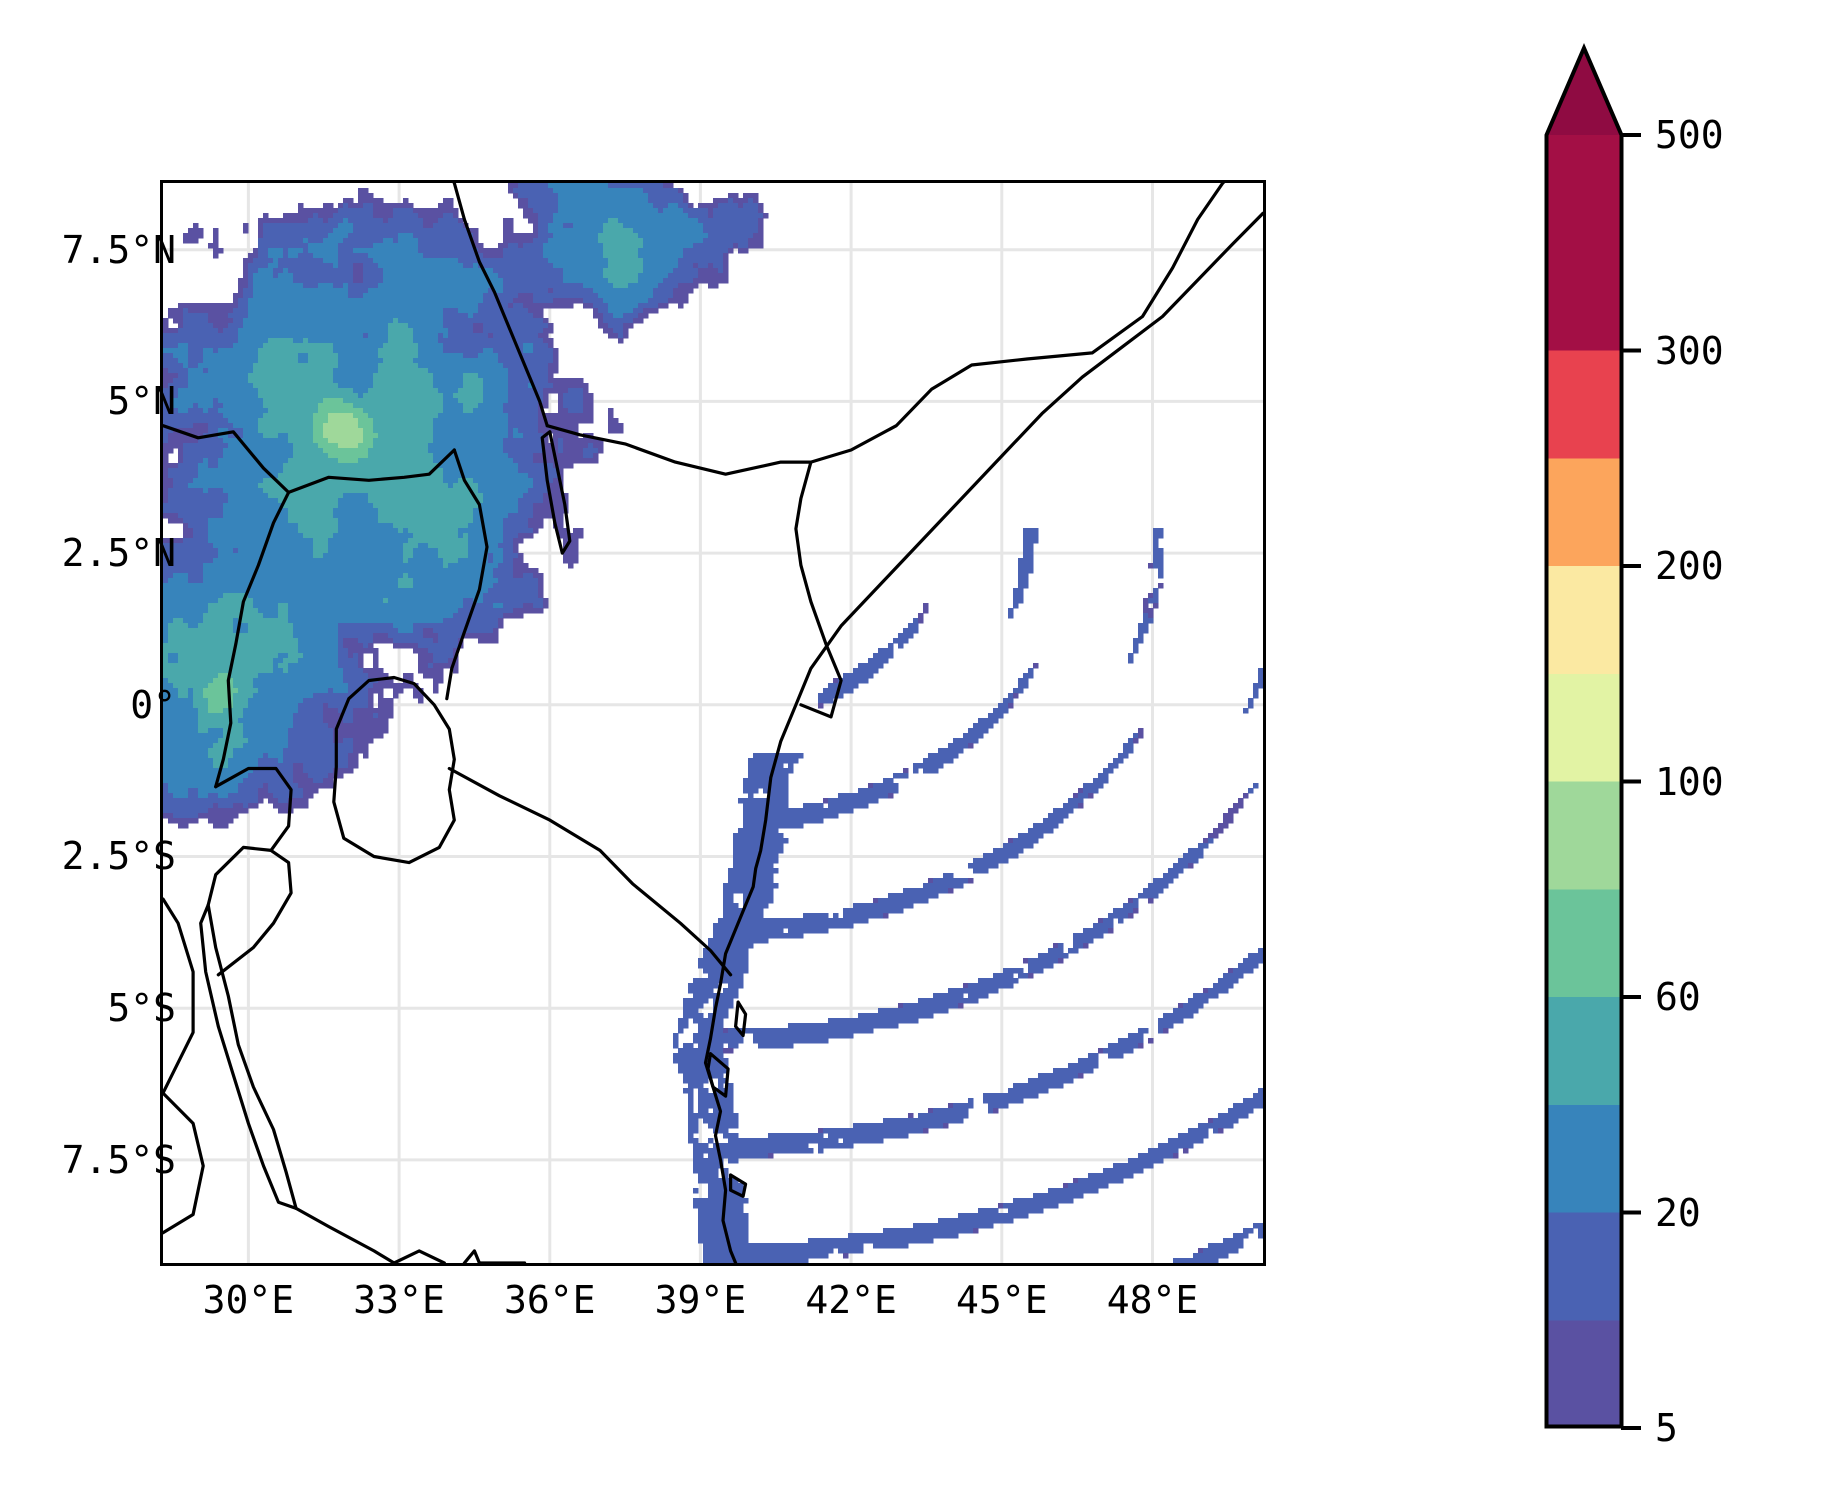  I want to click on ytick-label-0: 7.5°N, so click(118, 249).